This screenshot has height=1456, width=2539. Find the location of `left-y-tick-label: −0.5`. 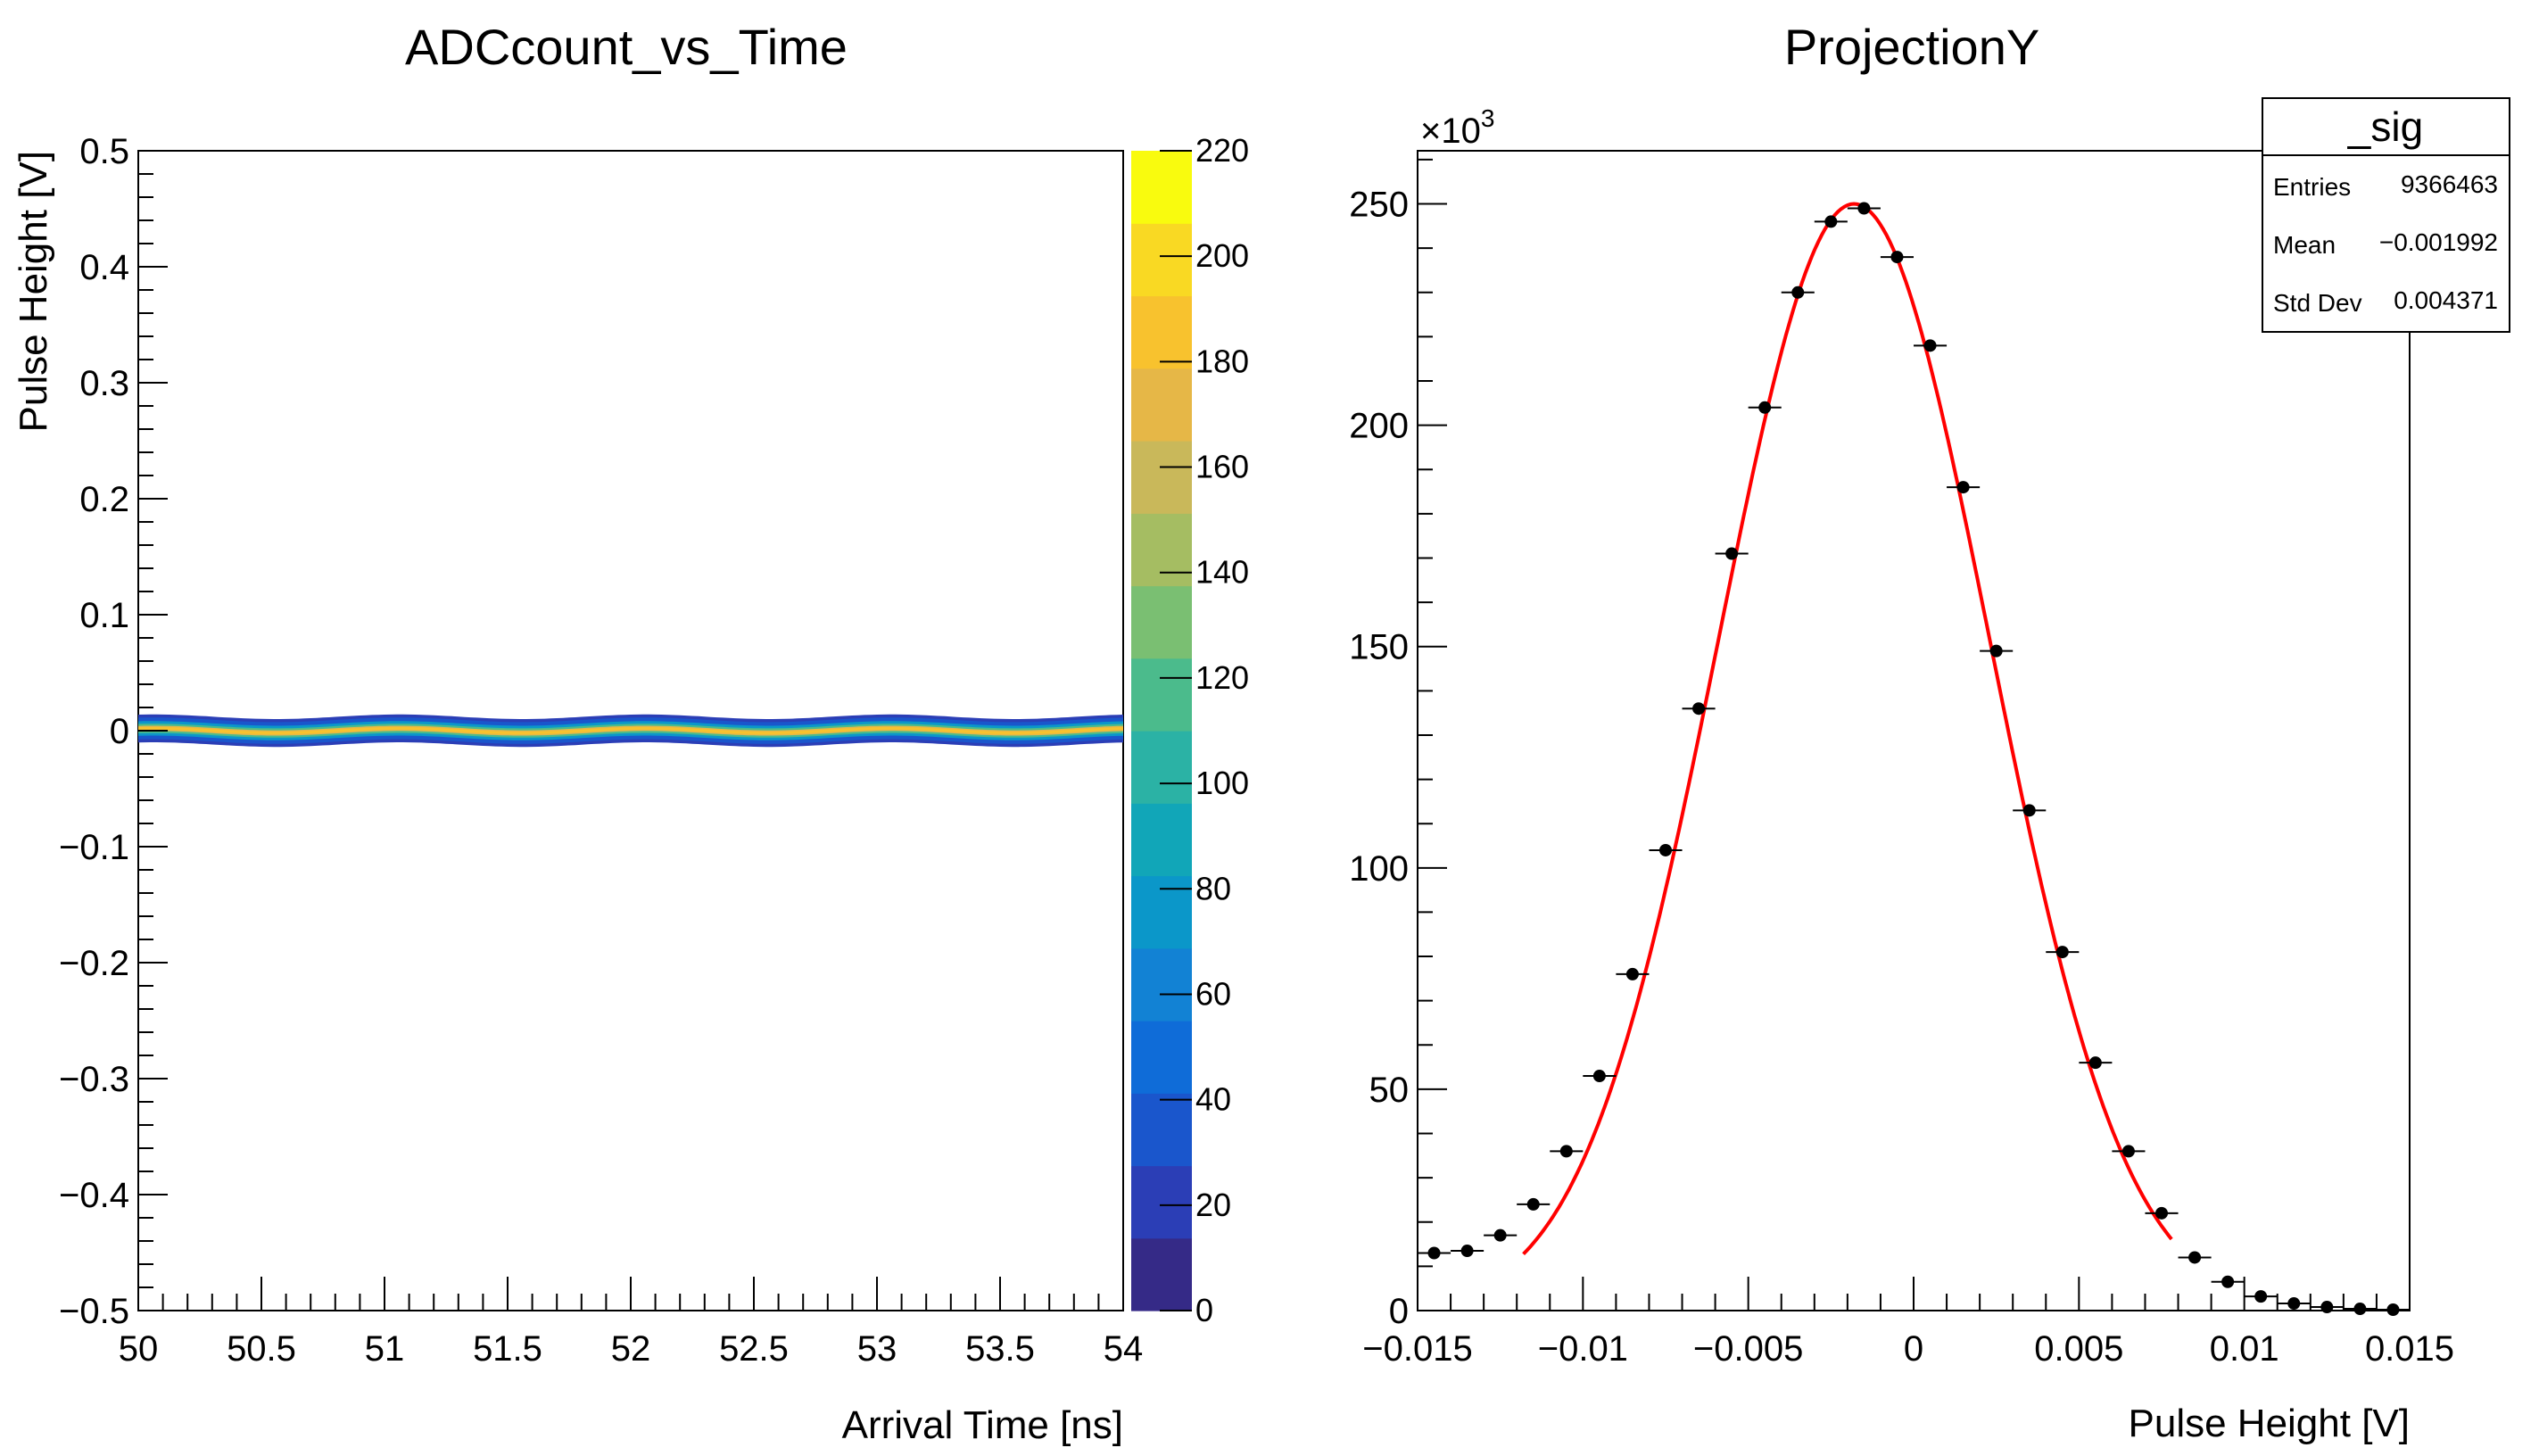

left-y-tick-label: −0.5 is located at coordinates (94, 1311).